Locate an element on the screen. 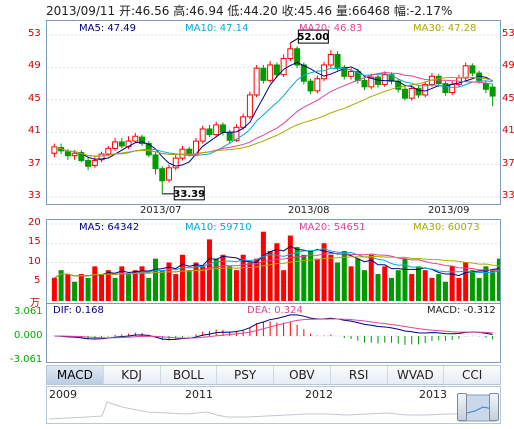  high-marker-label: 52.00 is located at coordinates (314, 37).